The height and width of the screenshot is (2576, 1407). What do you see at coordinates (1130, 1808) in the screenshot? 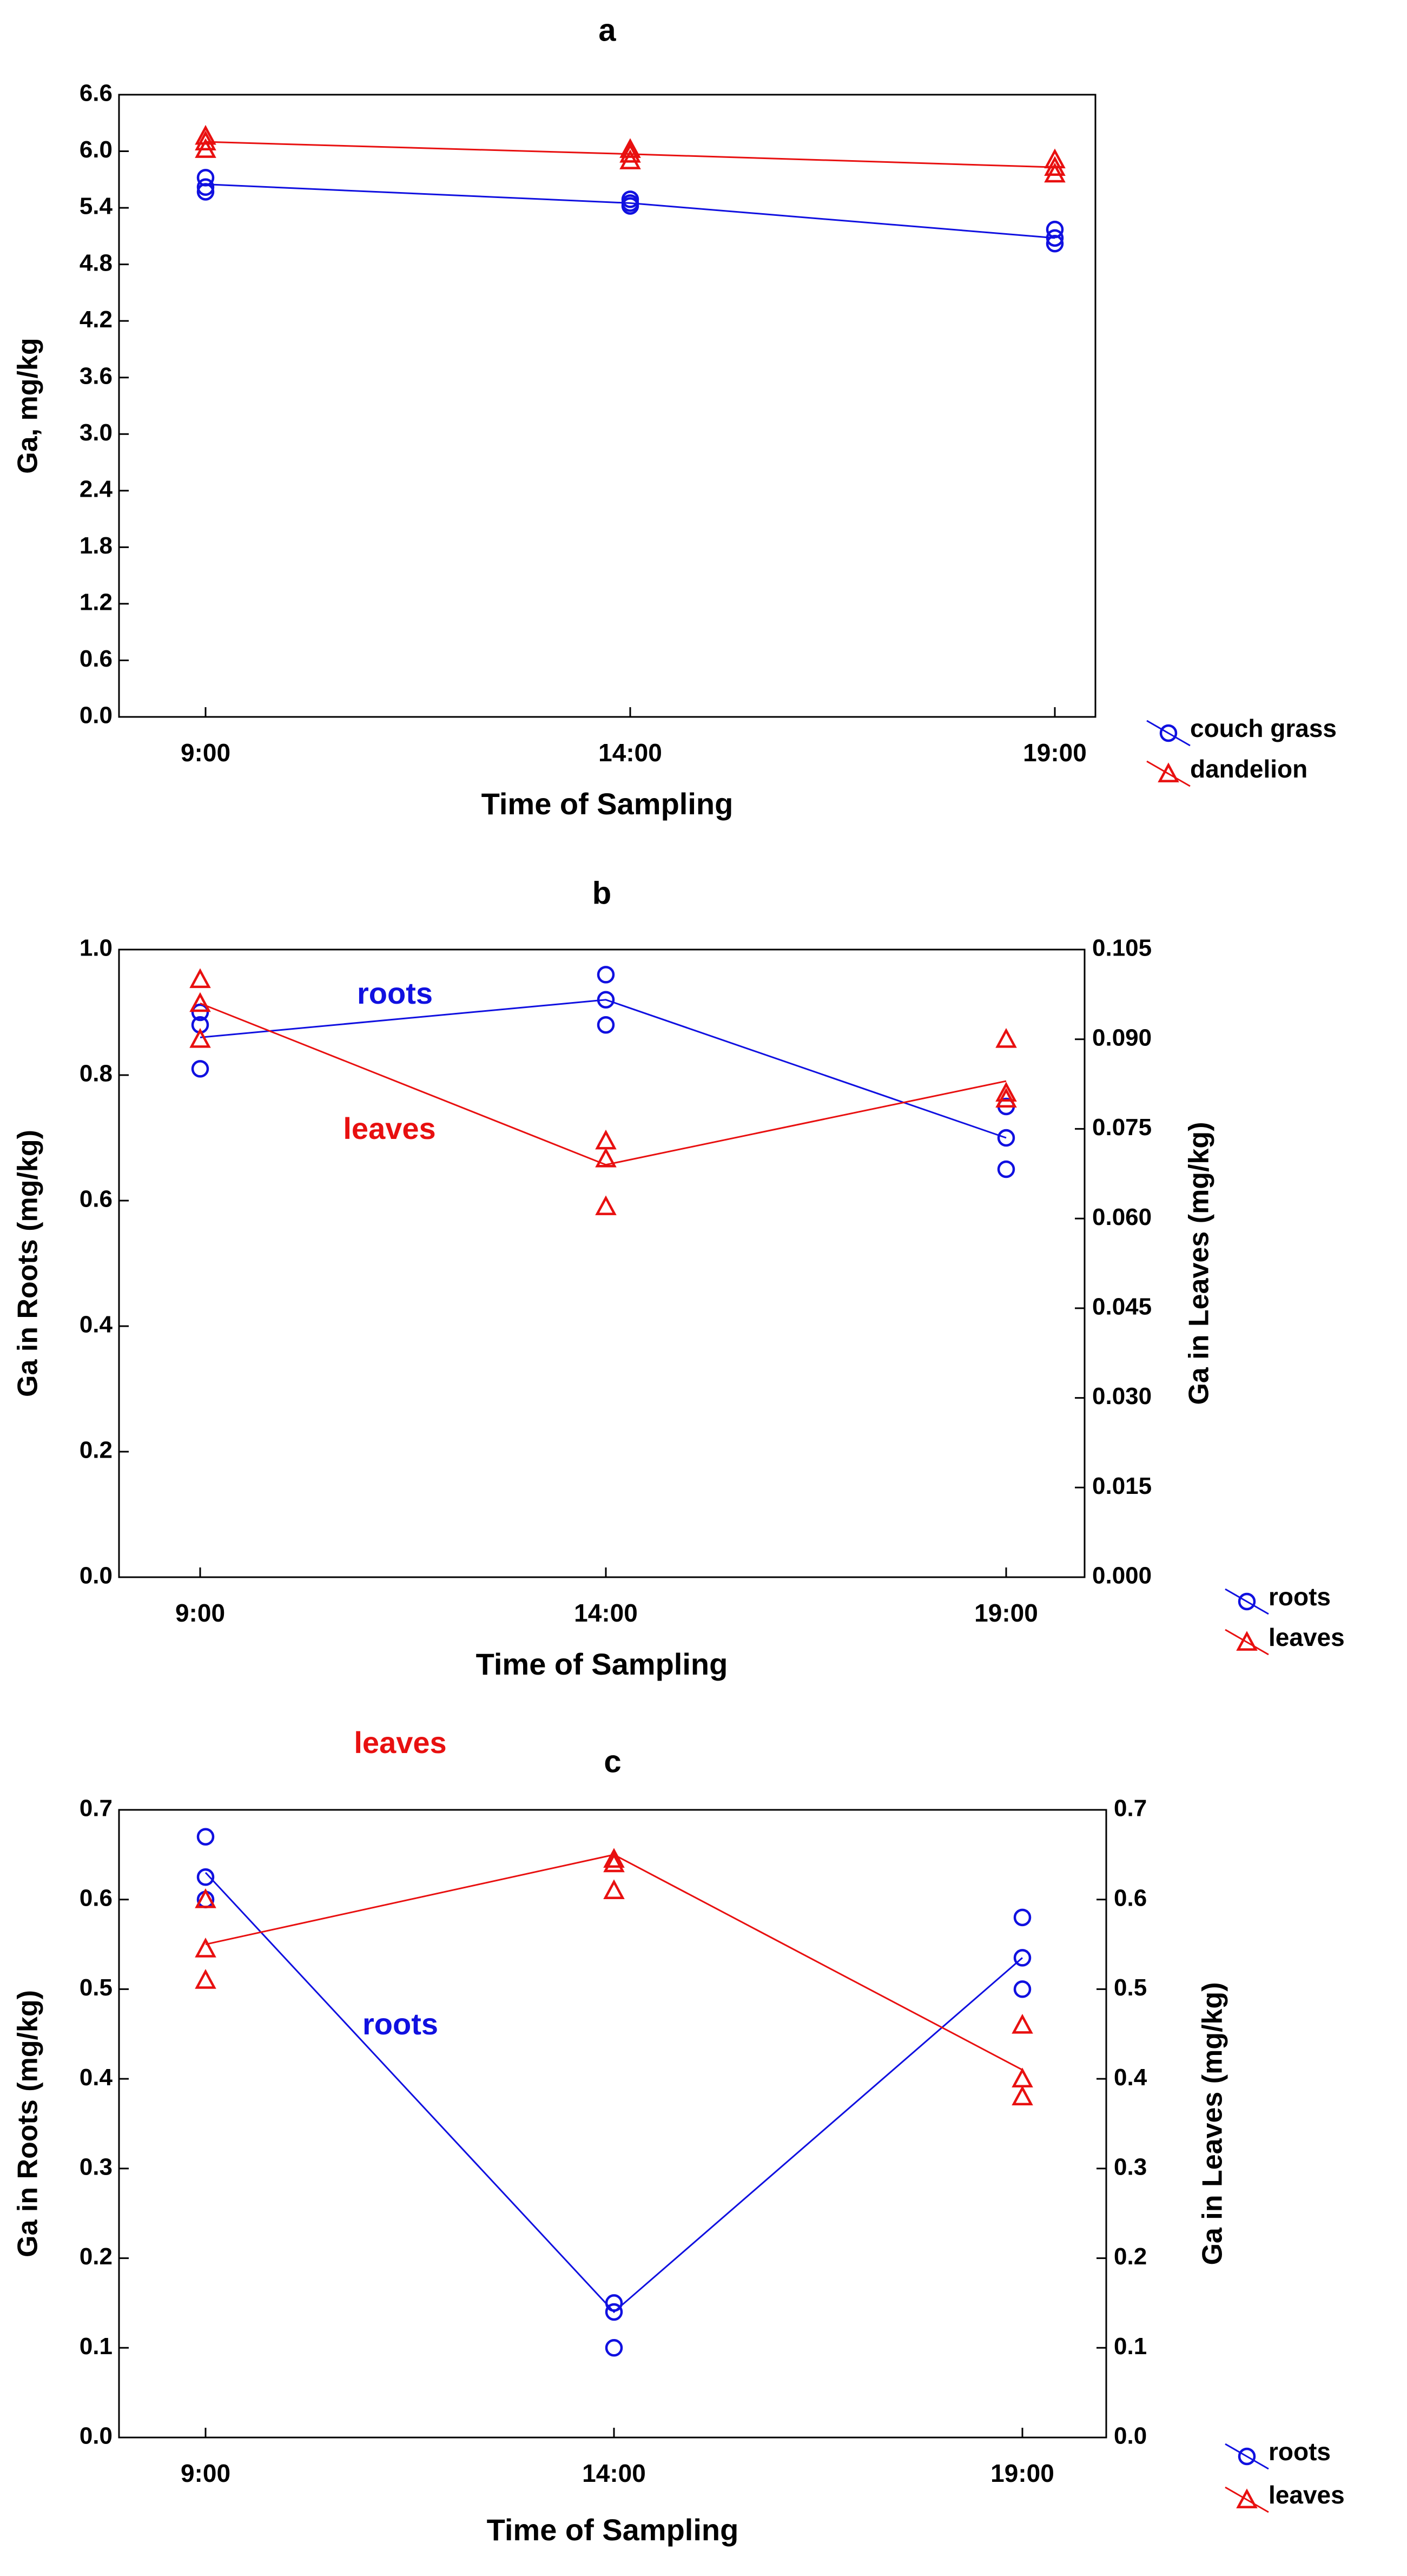
I see `y2-tick-label: 0.7` at bounding box center [1130, 1808].